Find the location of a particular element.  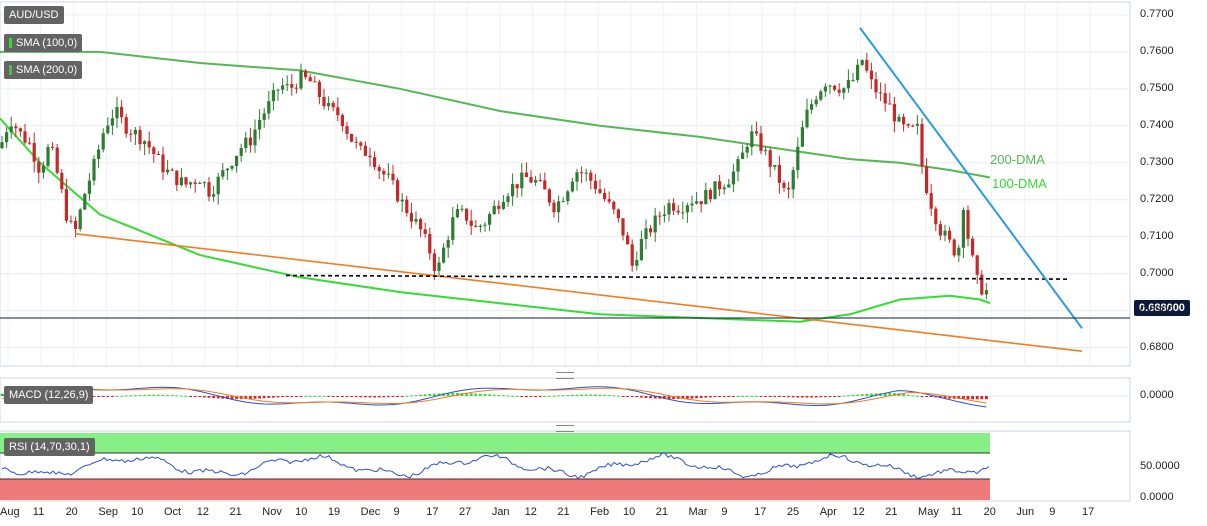

macd-badge: MACD (12,26,9) is located at coordinates (49, 395).